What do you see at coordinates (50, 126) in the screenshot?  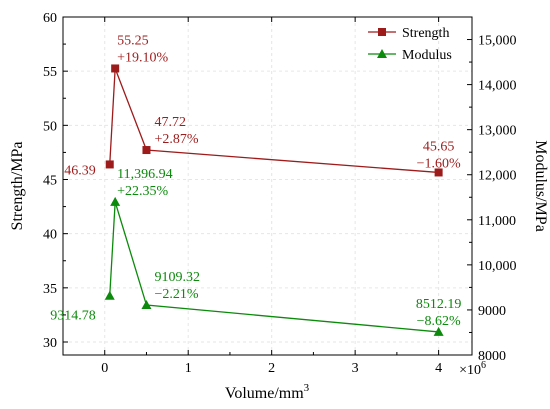 I see `y-left-tick-label: 50` at bounding box center [50, 126].